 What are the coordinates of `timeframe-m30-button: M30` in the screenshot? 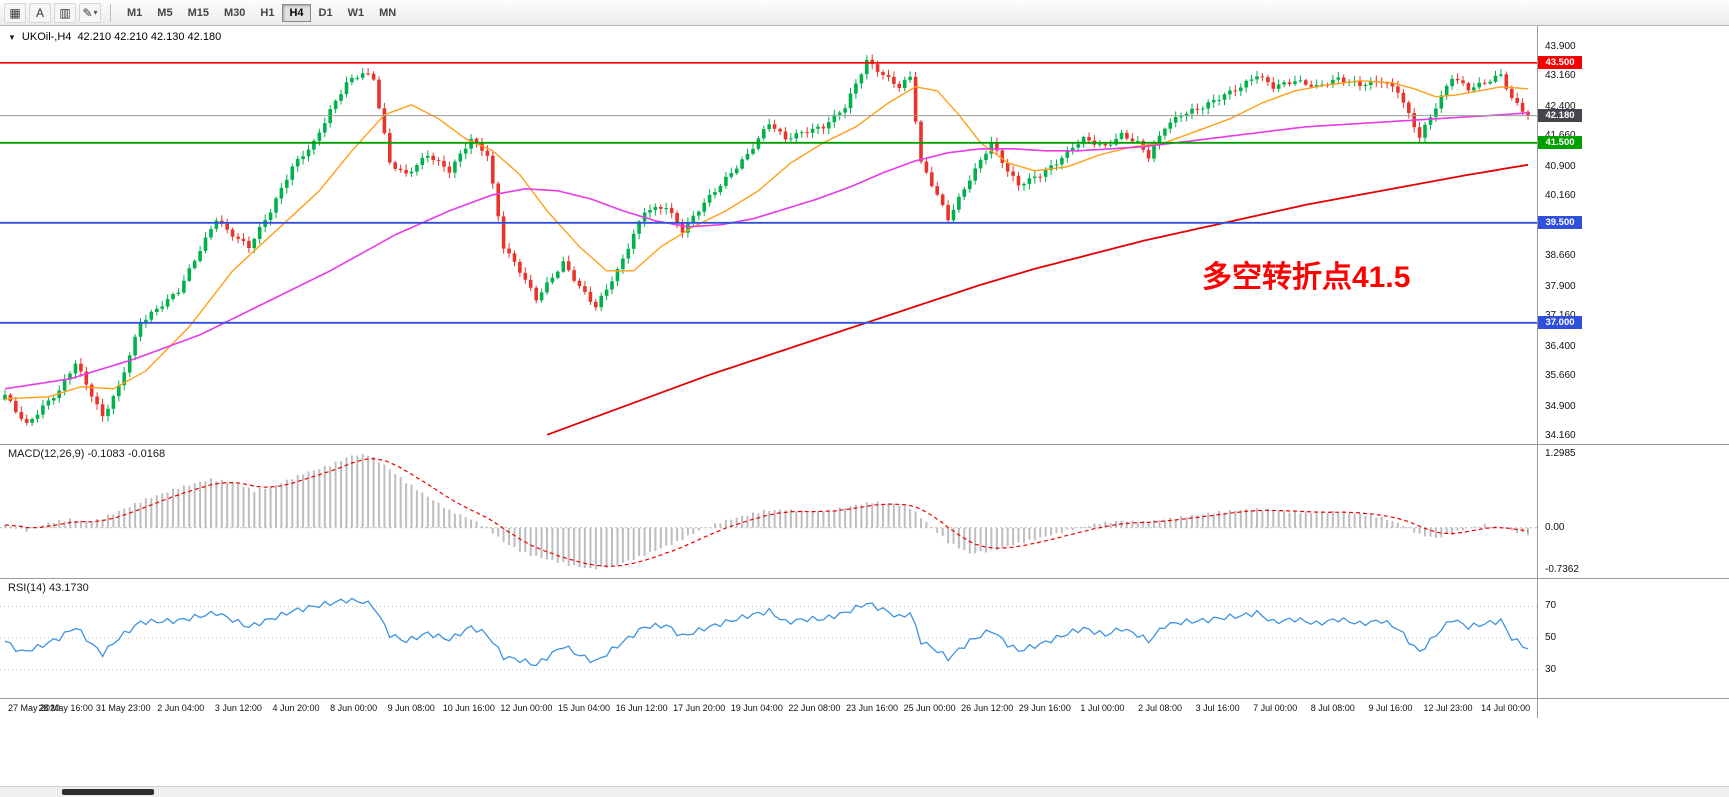 It's located at (234, 13).